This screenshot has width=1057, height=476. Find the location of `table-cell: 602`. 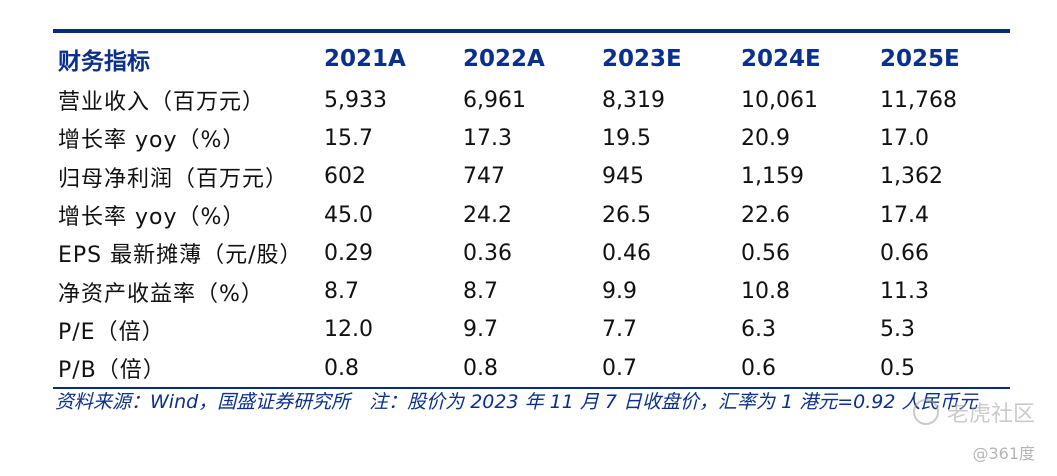

table-cell: 602 is located at coordinates (345, 177).